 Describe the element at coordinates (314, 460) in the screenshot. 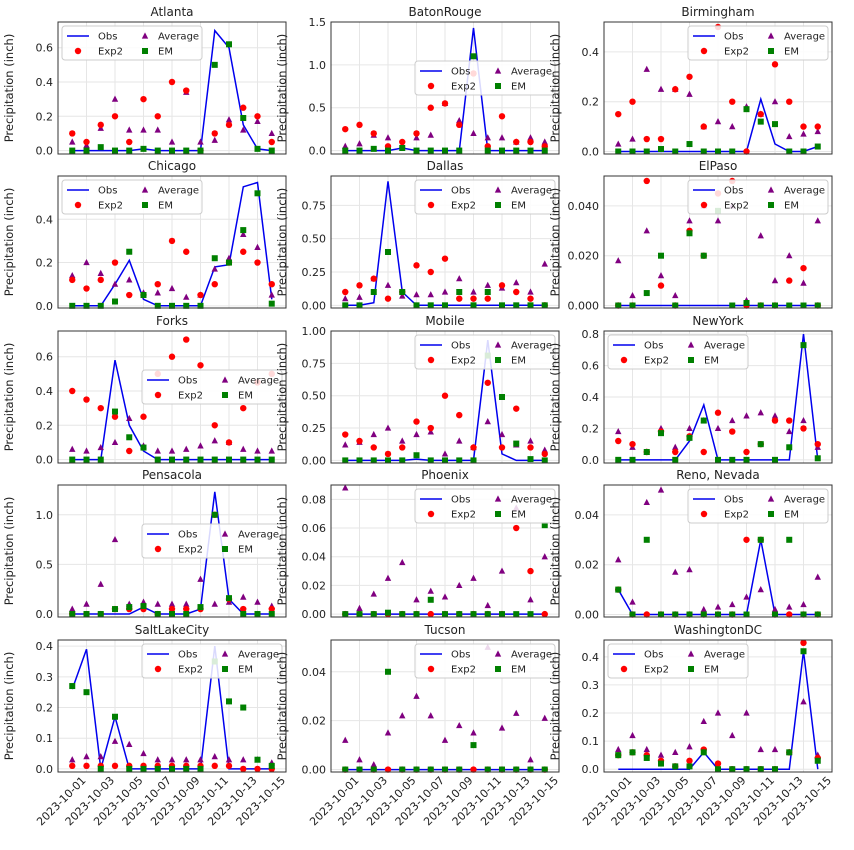

I see `y-tick-label: 0.00` at that location.